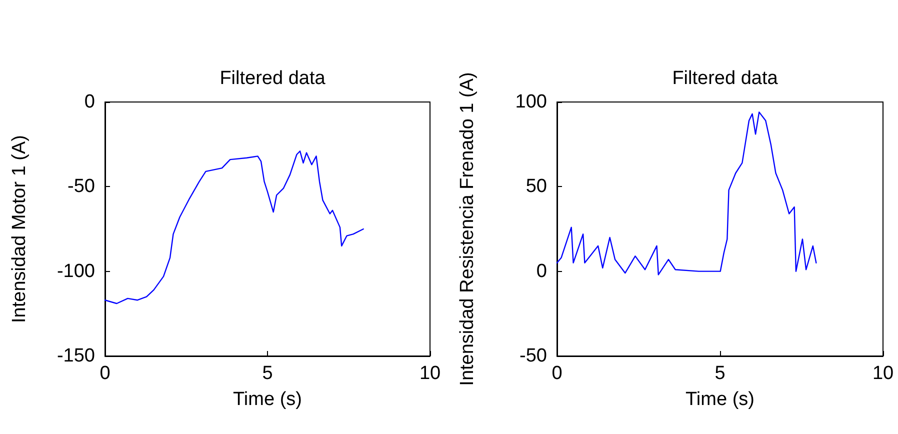  Describe the element at coordinates (531, 102) in the screenshot. I see `y-tick-label: 100` at that location.